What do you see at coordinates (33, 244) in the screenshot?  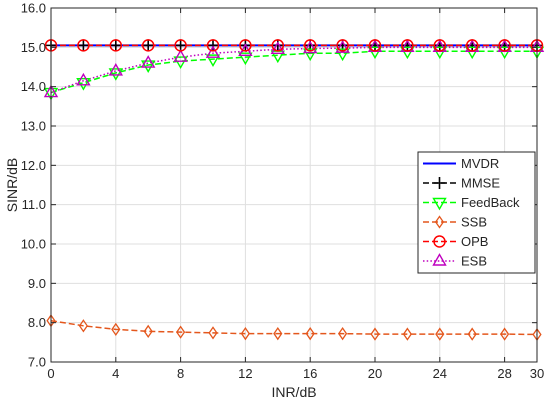 I see `y-tick-label: 10.0` at bounding box center [33, 244].